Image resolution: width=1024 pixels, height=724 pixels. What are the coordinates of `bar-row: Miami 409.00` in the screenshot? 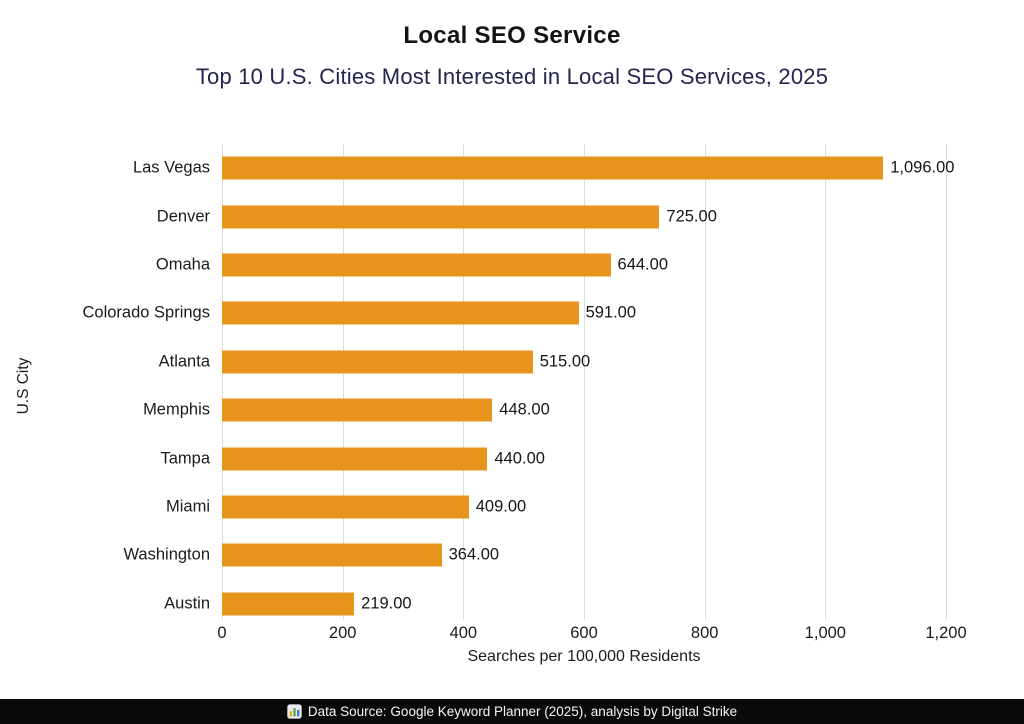 It's located at (512, 507).